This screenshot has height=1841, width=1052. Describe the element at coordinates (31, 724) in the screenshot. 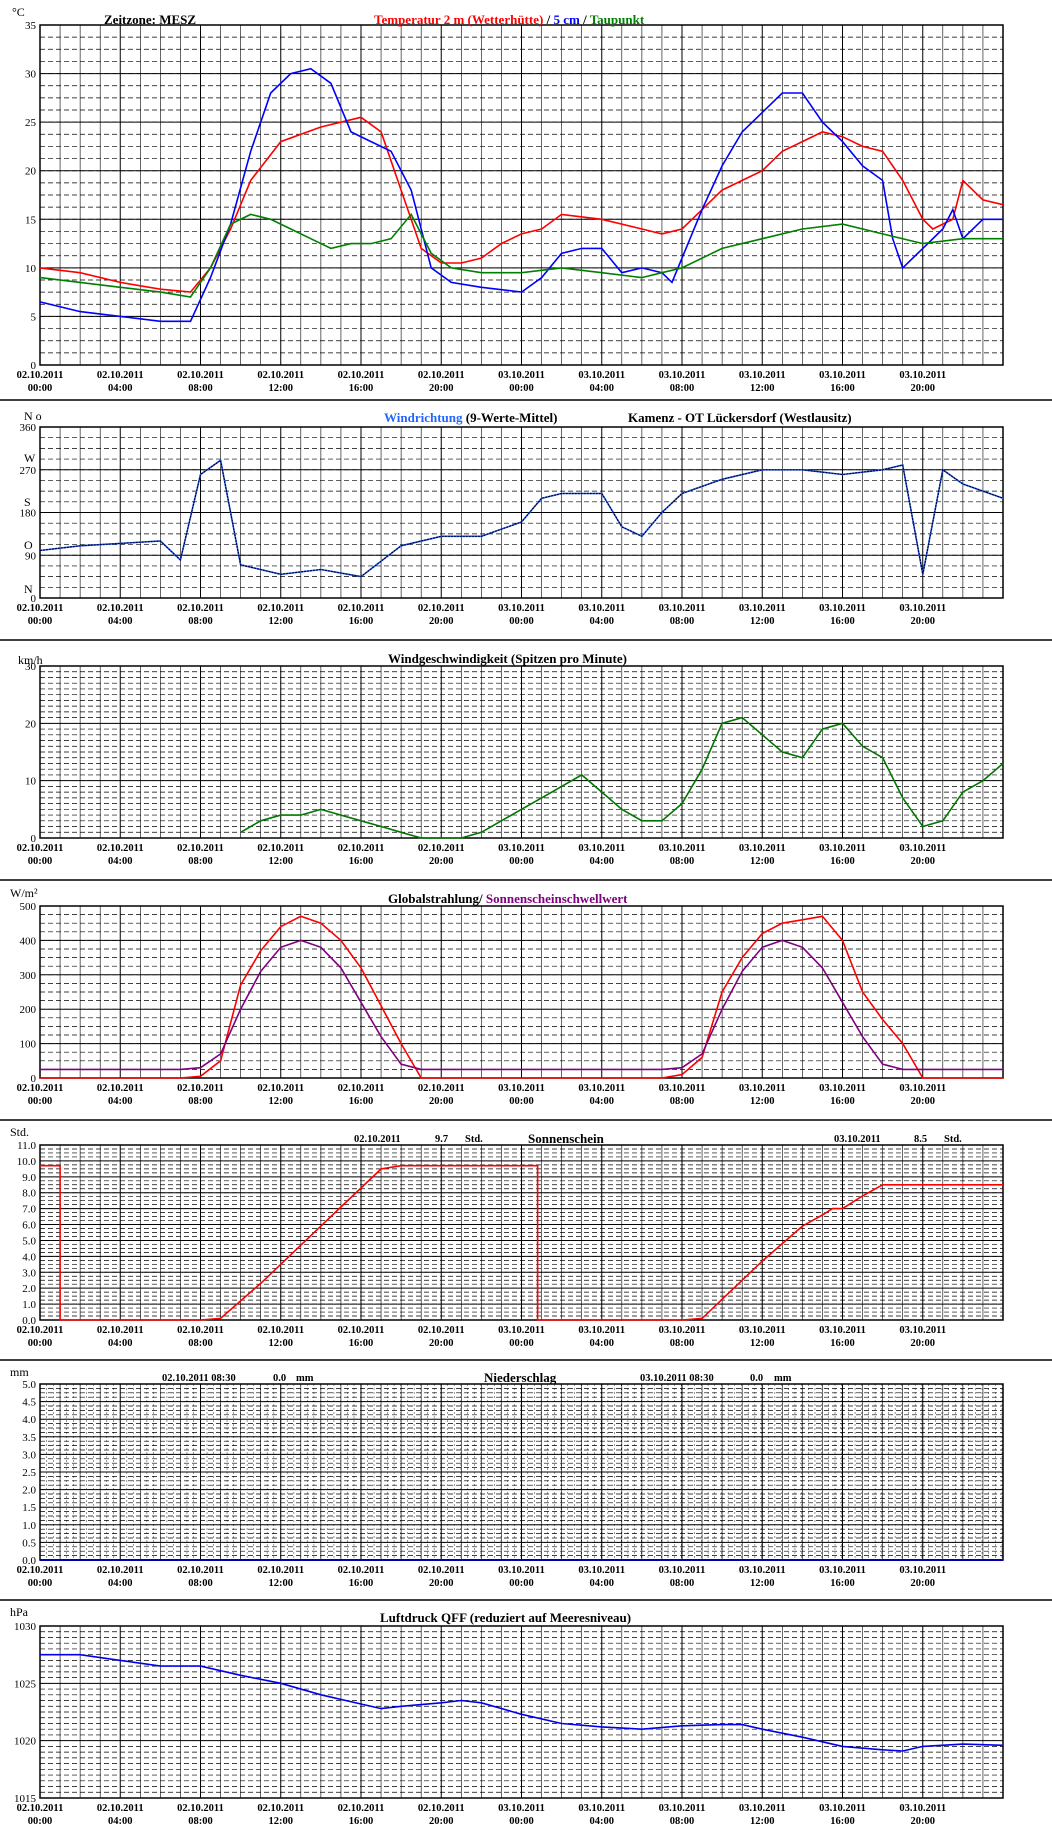

I see `y-tick-label: 20` at that location.